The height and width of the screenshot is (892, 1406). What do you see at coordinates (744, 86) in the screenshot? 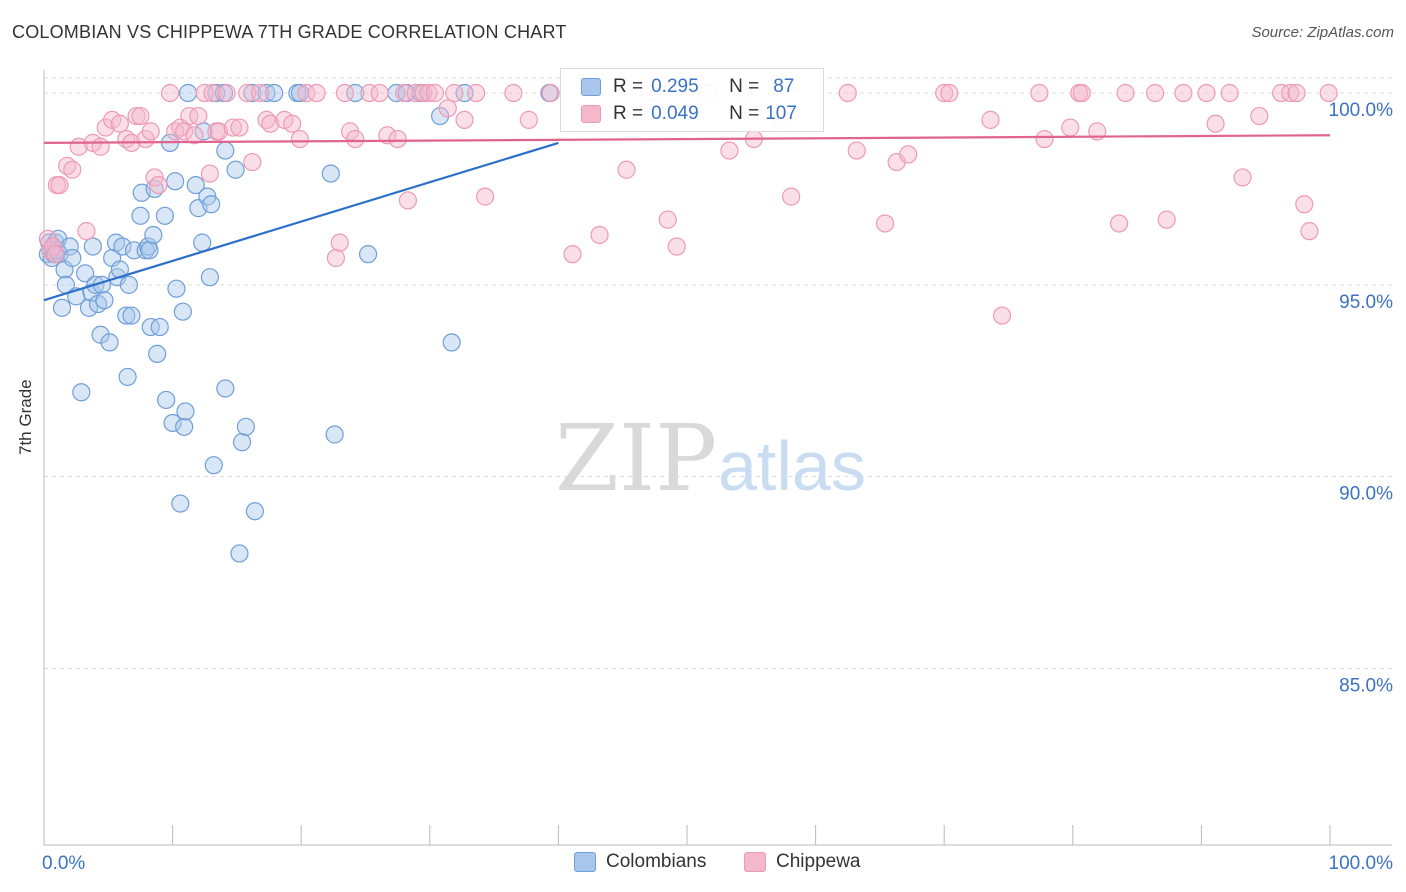
I see `n-label: N =` at bounding box center [744, 86].